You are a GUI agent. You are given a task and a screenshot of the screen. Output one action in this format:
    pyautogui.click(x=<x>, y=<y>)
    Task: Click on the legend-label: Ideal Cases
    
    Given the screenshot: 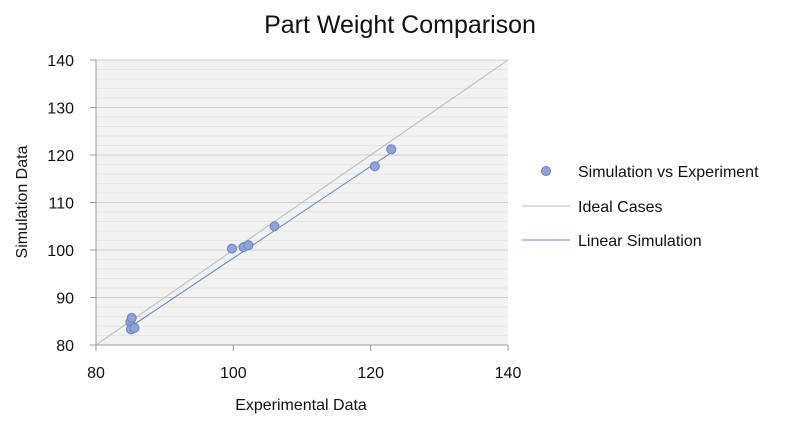 What is the action you would take?
    pyautogui.click(x=620, y=207)
    